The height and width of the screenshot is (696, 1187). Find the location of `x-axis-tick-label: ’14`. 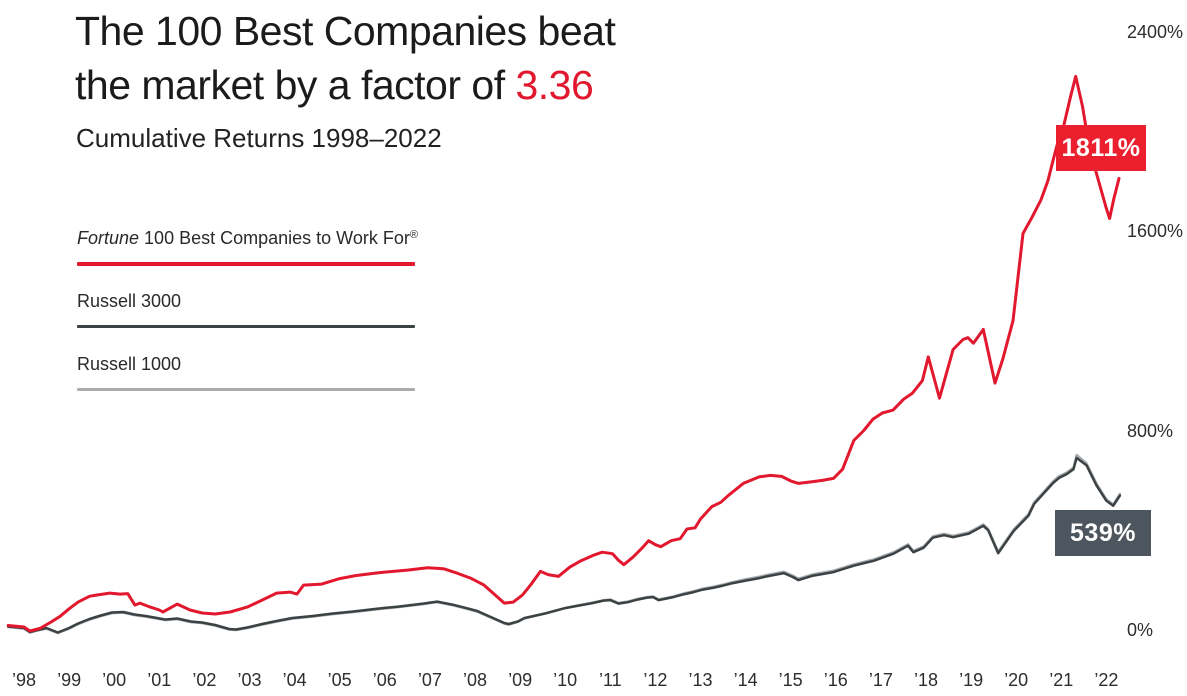

x-axis-tick-label: ’14 is located at coordinates (745, 680).